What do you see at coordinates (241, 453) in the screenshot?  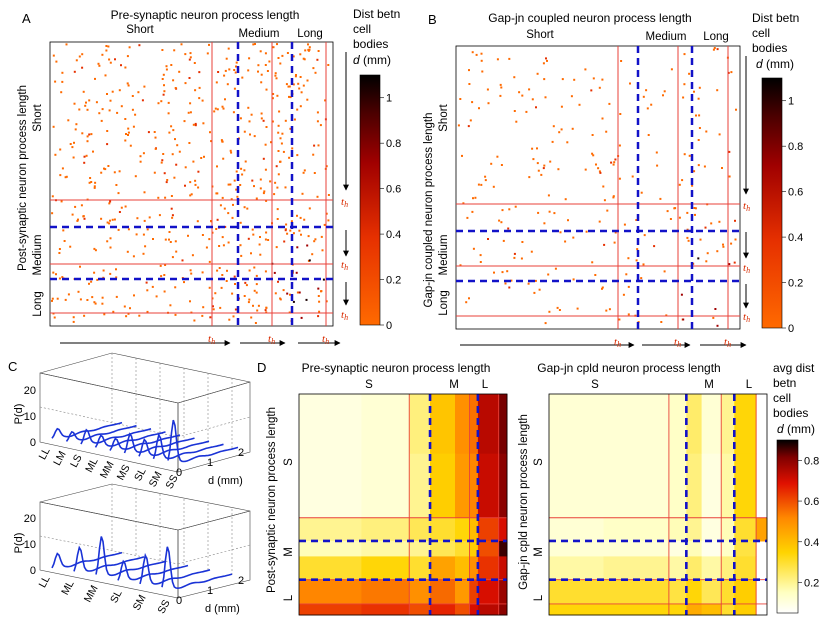 I see `d-tick-label: 2` at bounding box center [241, 453].